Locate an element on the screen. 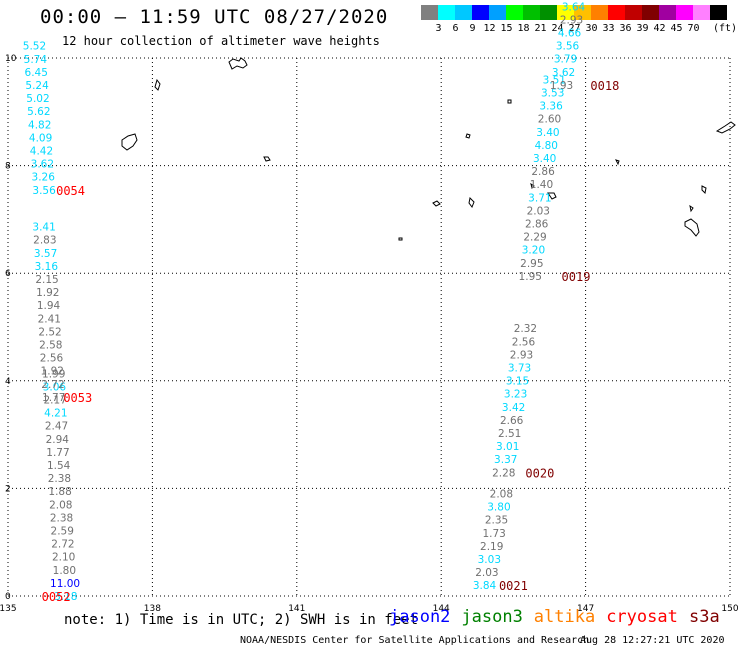 This screenshot has height=650, width=740. wave-height-value: 2.15 is located at coordinates (46, 280).